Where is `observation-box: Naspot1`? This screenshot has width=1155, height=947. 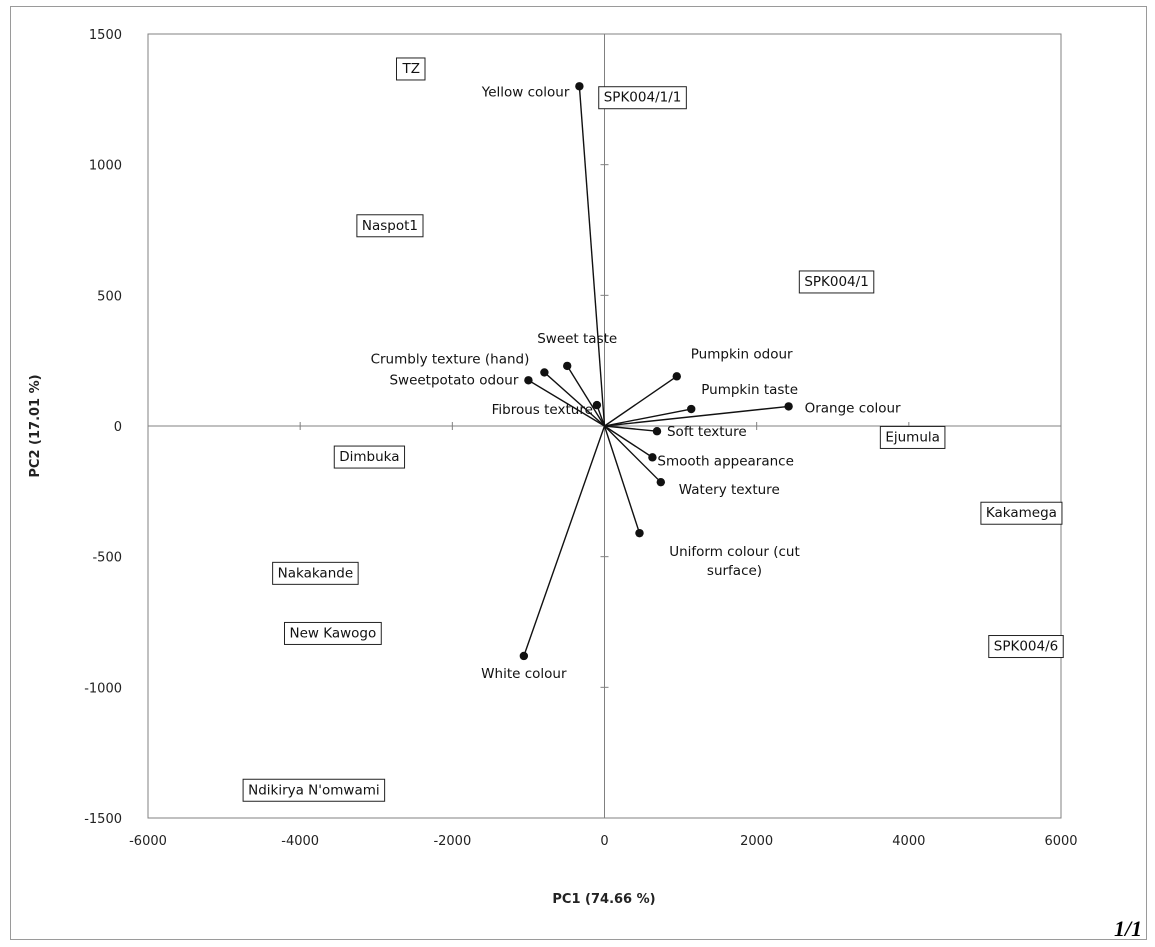
observation-box: Naspot1 is located at coordinates (390, 226).